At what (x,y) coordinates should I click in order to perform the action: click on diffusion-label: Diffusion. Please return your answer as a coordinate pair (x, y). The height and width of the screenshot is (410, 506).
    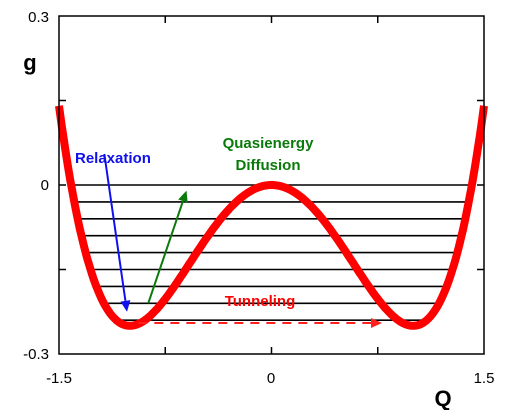
    Looking at the image, I should click on (268, 165).